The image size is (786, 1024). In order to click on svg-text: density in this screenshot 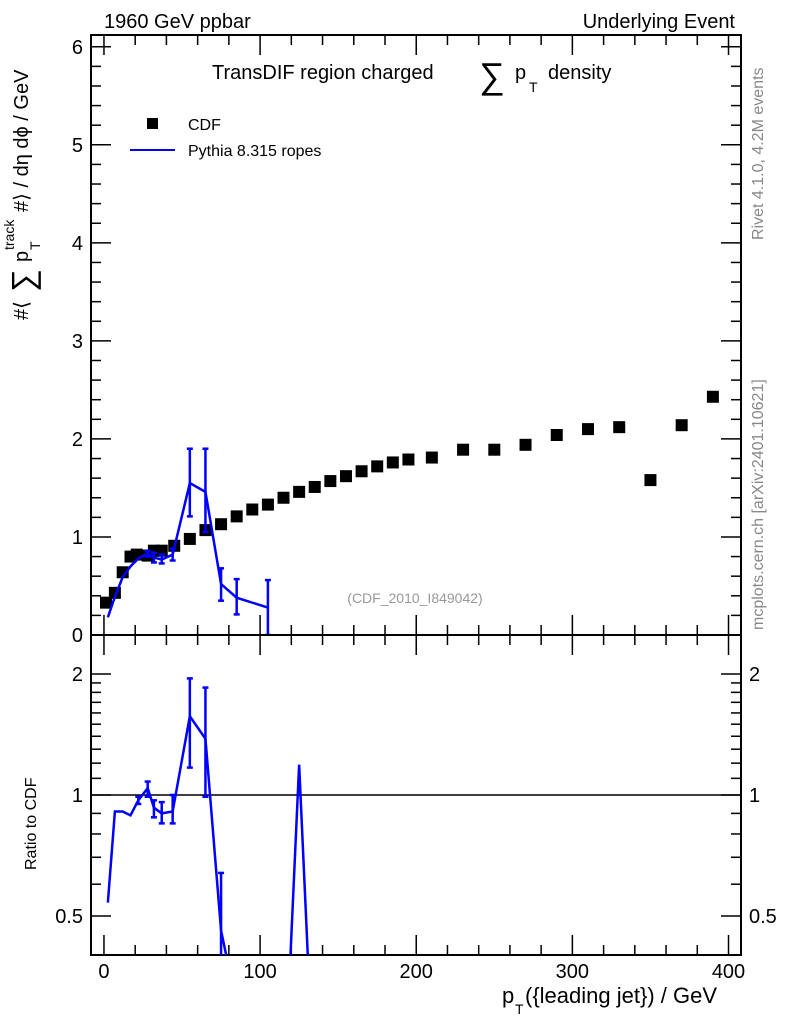, I will do `click(579, 73)`.